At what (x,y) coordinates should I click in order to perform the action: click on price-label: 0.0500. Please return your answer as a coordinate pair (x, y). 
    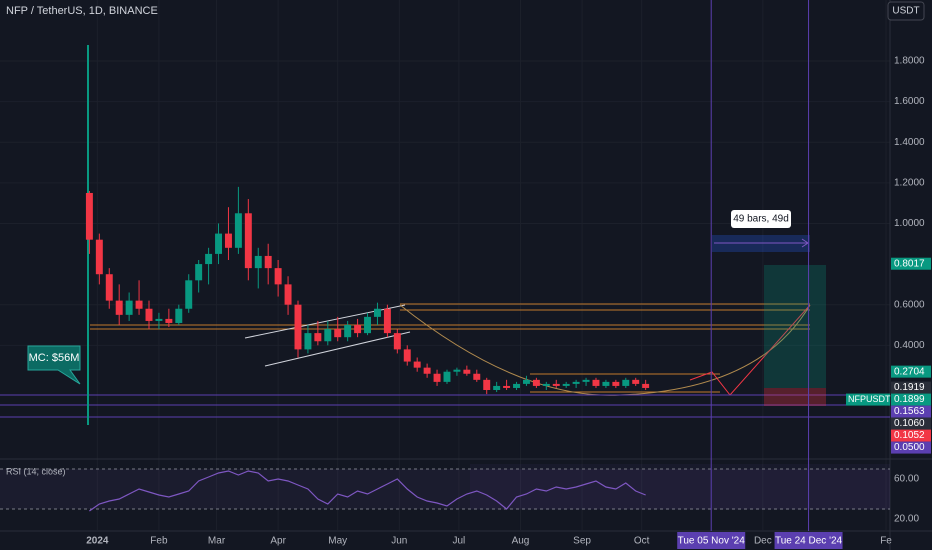
    Looking at the image, I should click on (909, 447).